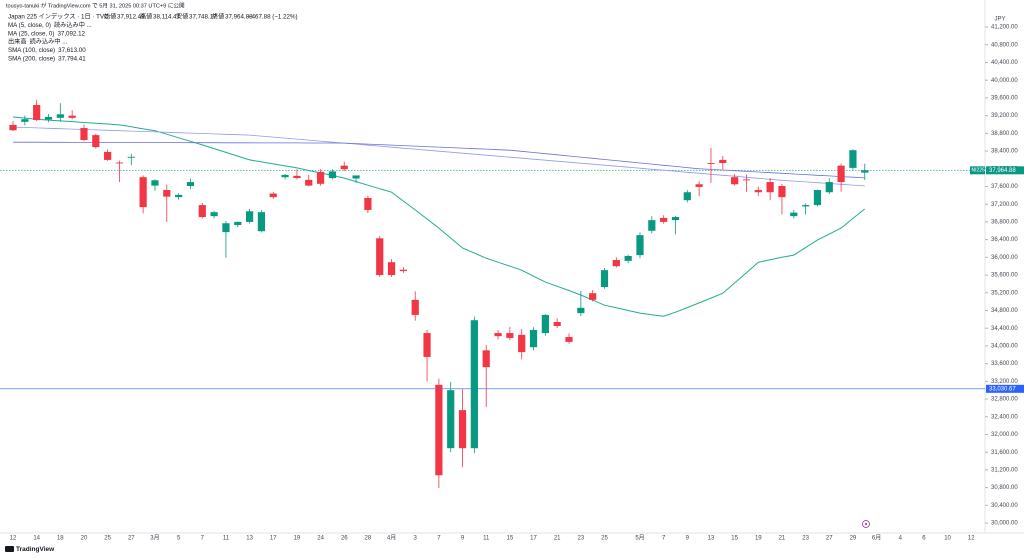  What do you see at coordinates (84, 539) in the screenshot?
I see `x-tick-label: 20` at bounding box center [84, 539].